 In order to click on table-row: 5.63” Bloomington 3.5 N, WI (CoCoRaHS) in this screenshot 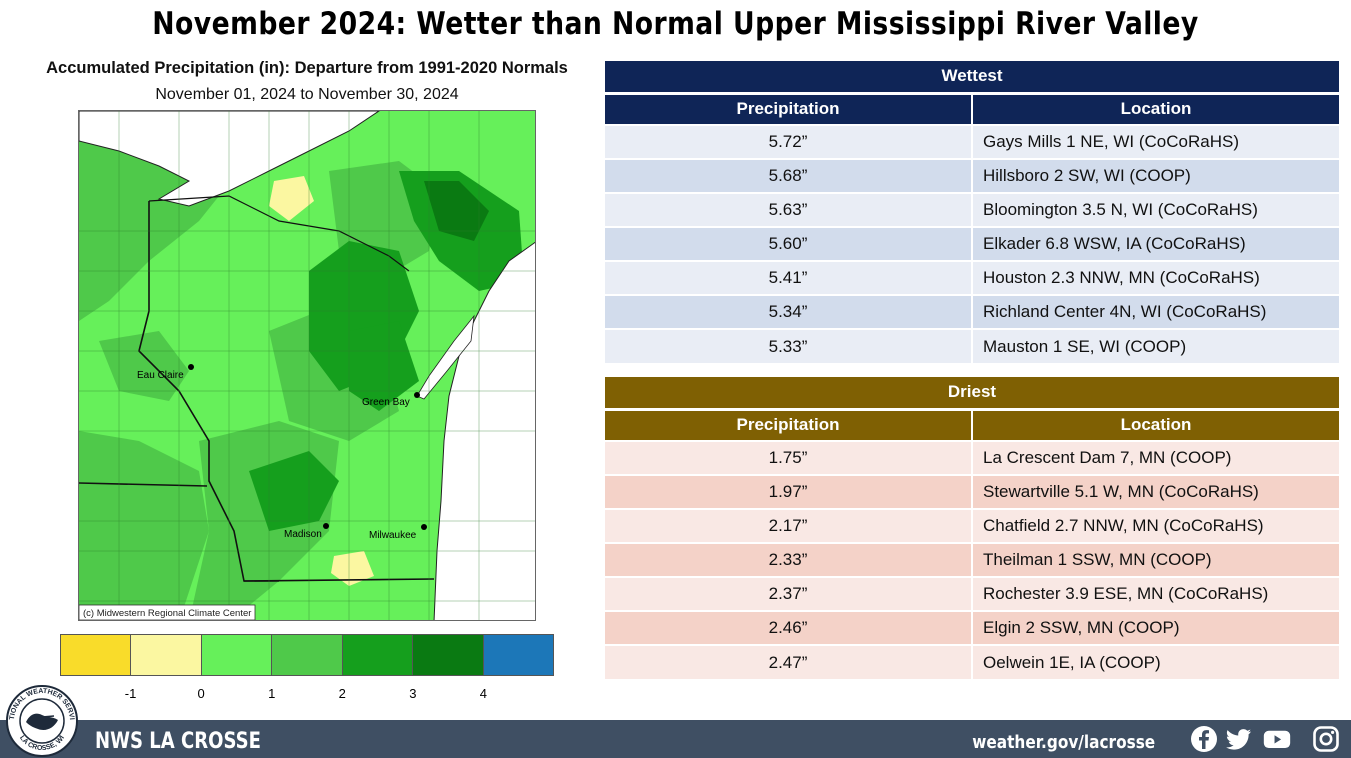, I will do `click(972, 209)`.